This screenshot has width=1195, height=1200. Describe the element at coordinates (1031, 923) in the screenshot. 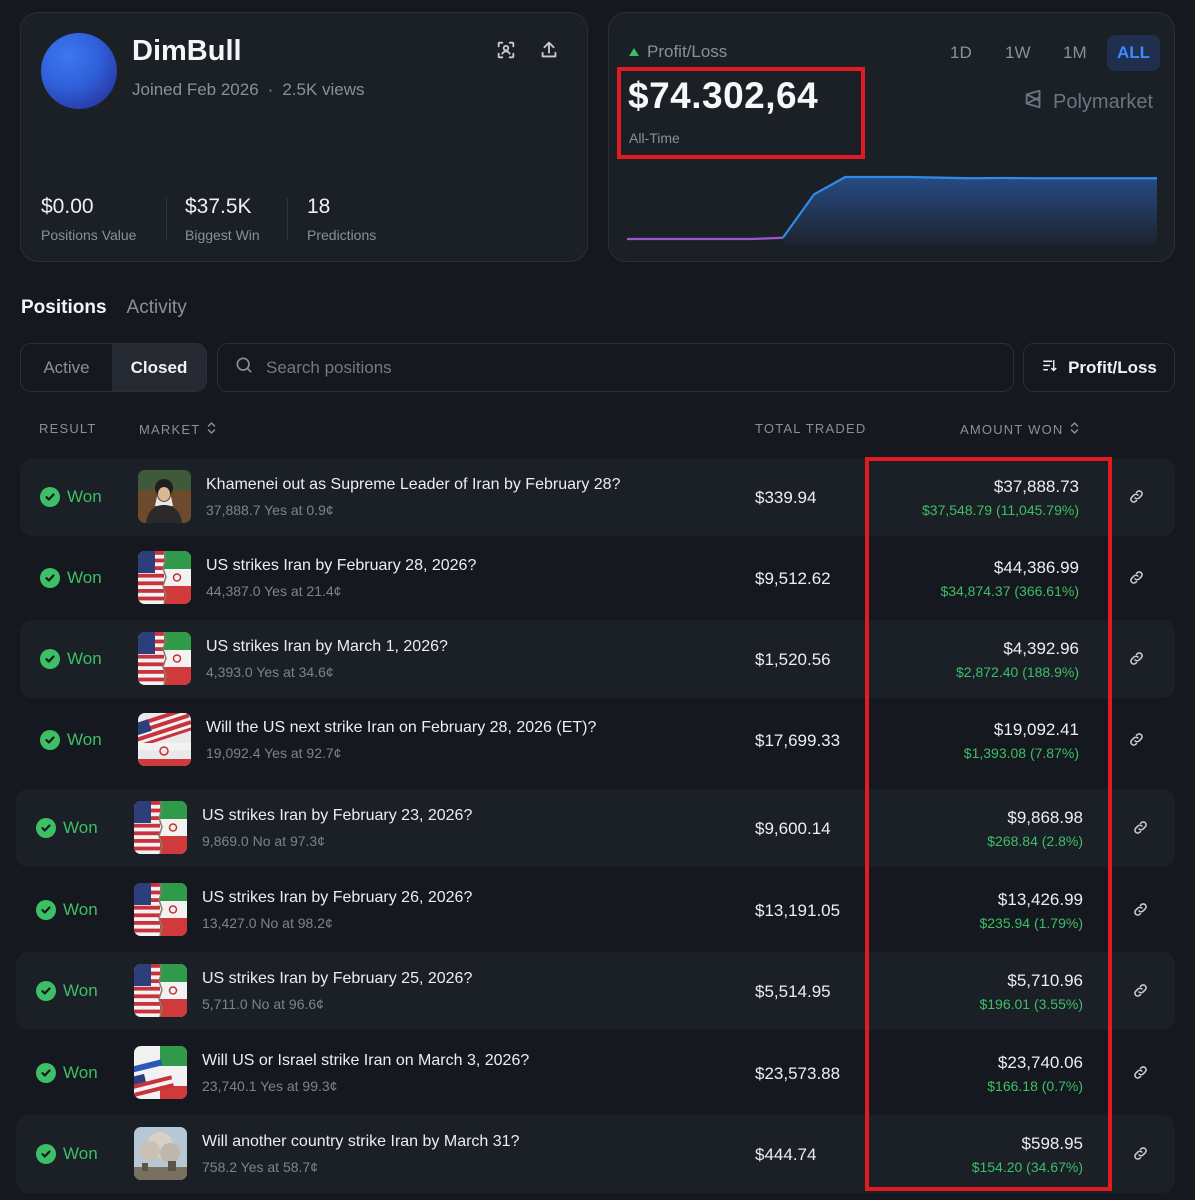

I see `gain-amount: $235.94 (1.79%)` at that location.